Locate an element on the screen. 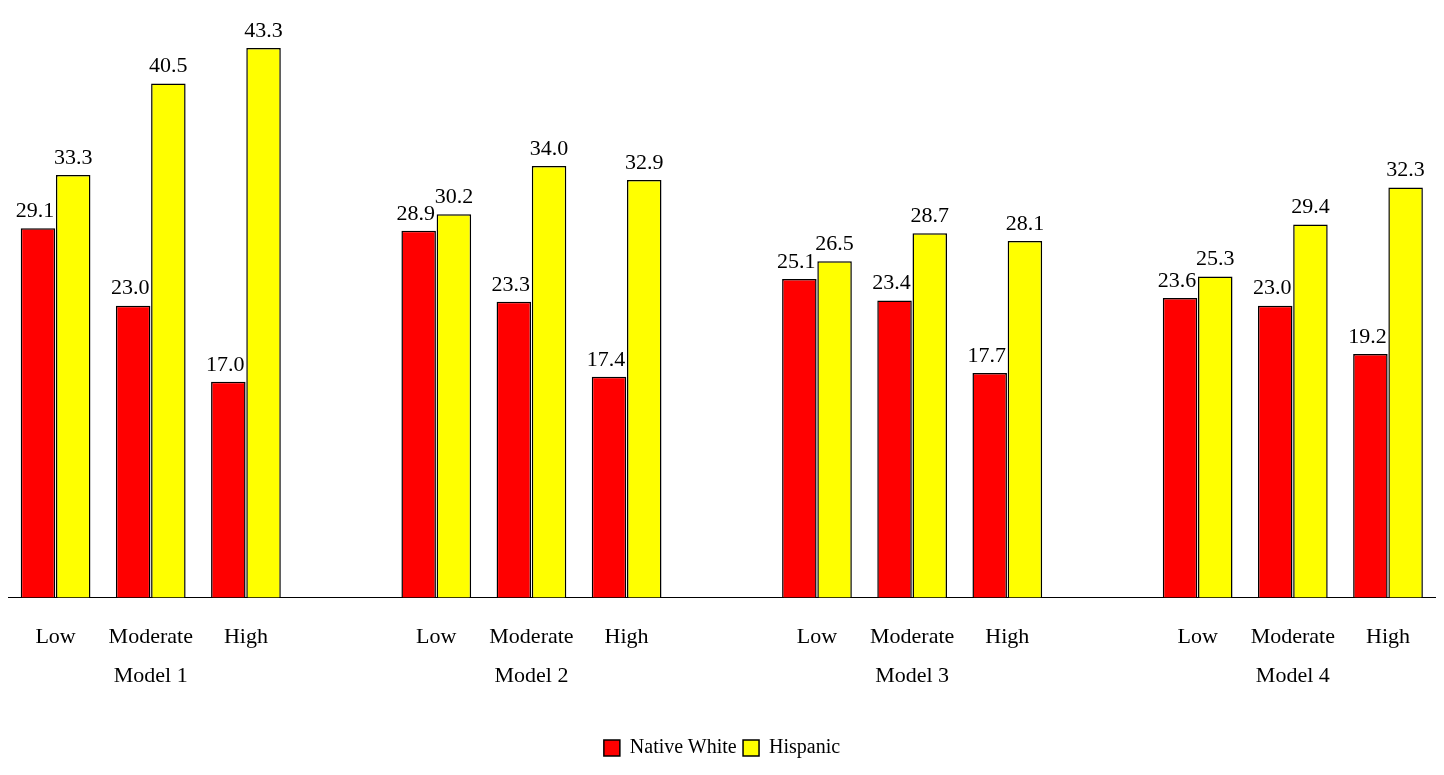  data-label: 28.1 is located at coordinates (1025, 222).